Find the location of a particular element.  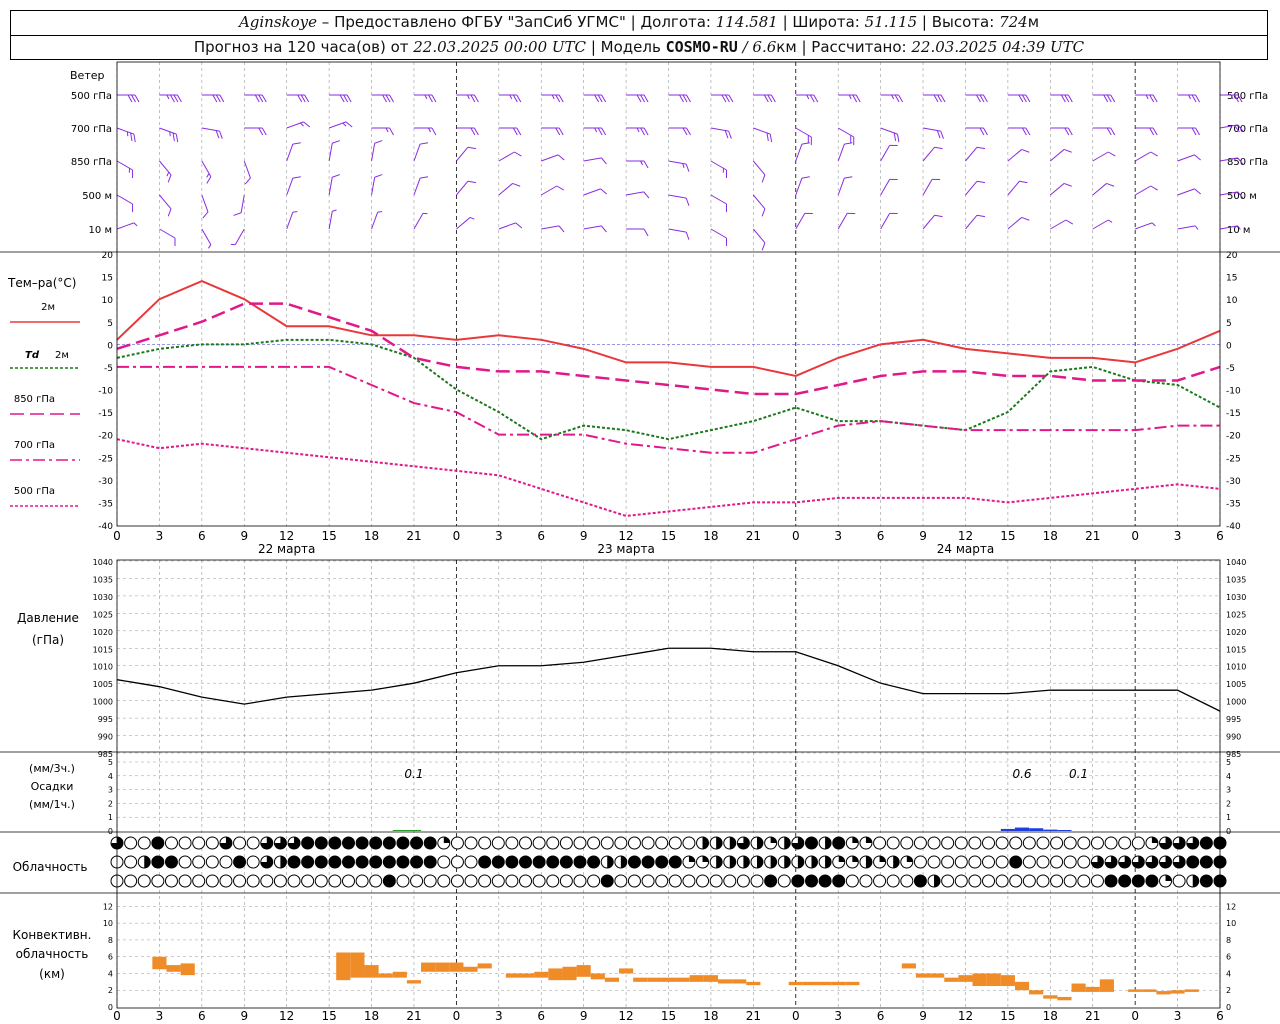

y-tick-label: 1000 is located at coordinates (103, 702).